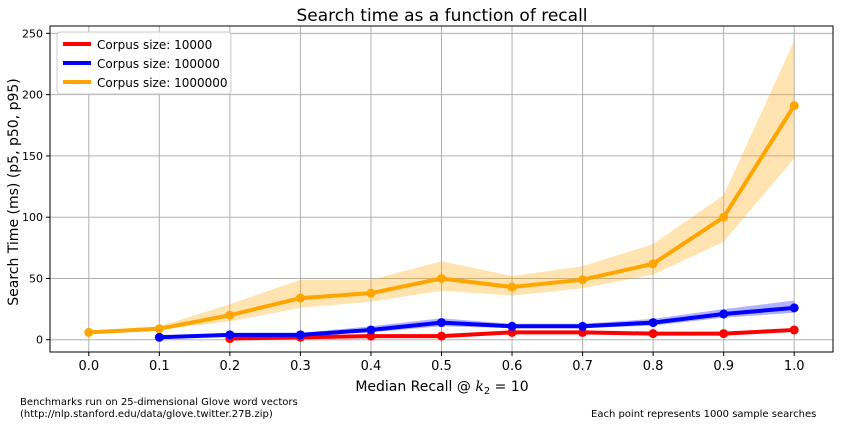 This screenshot has height=427, width=843. Describe the element at coordinates (441, 16) in the screenshot. I see `chart-title: Search time as a function of recall` at that location.